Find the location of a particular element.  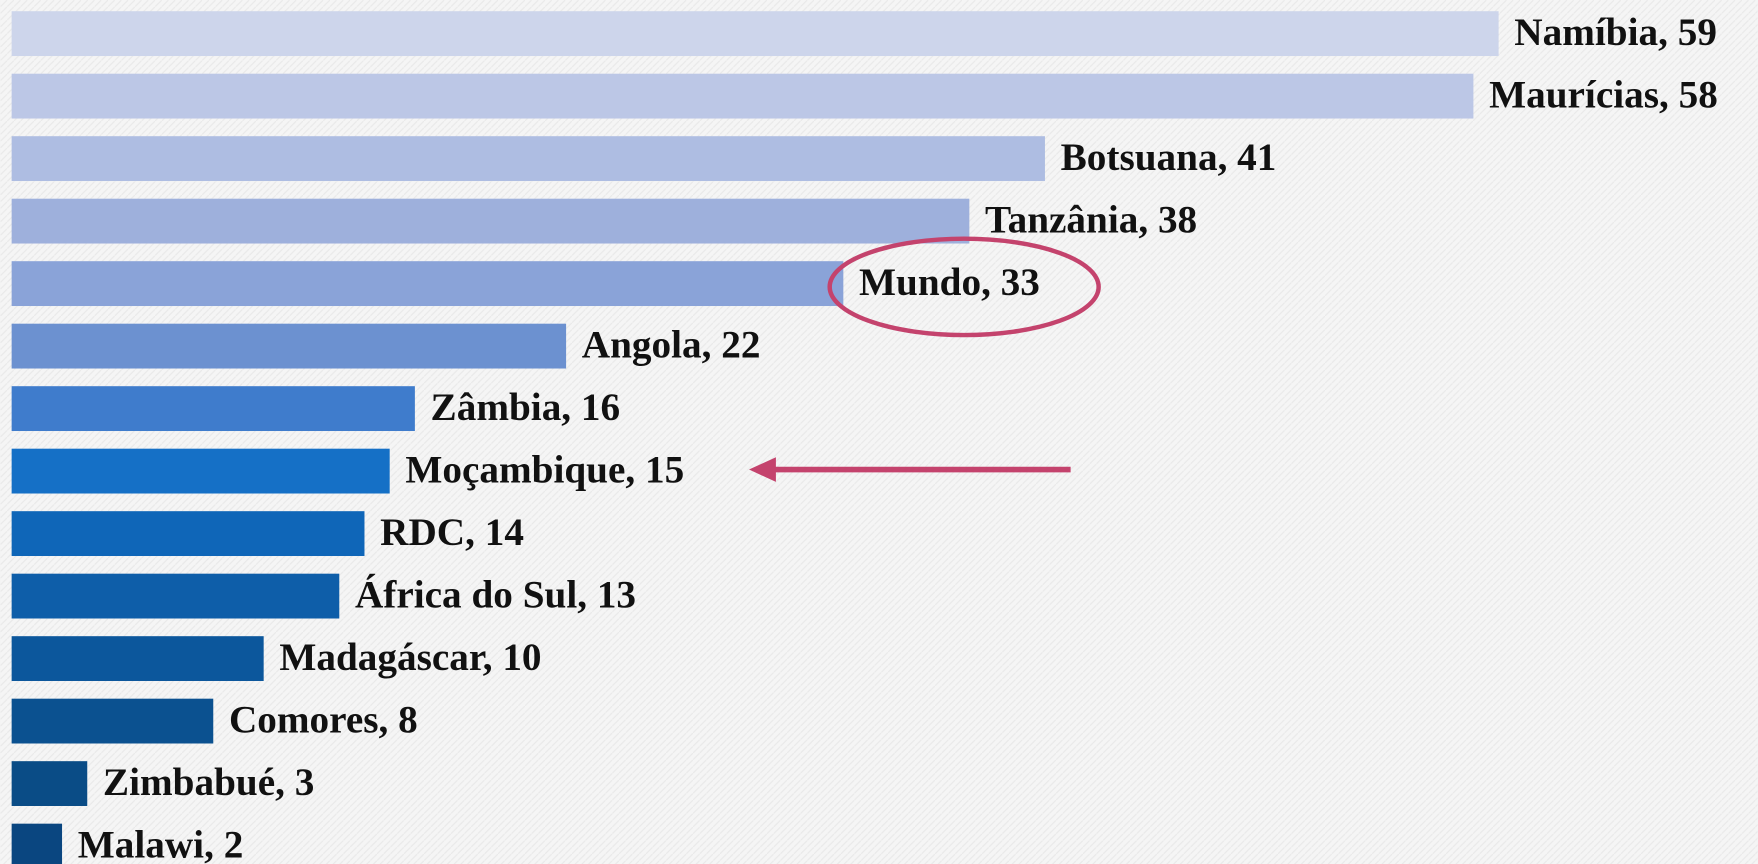

data-label: Zâmbia, 16 is located at coordinates (526, 407).